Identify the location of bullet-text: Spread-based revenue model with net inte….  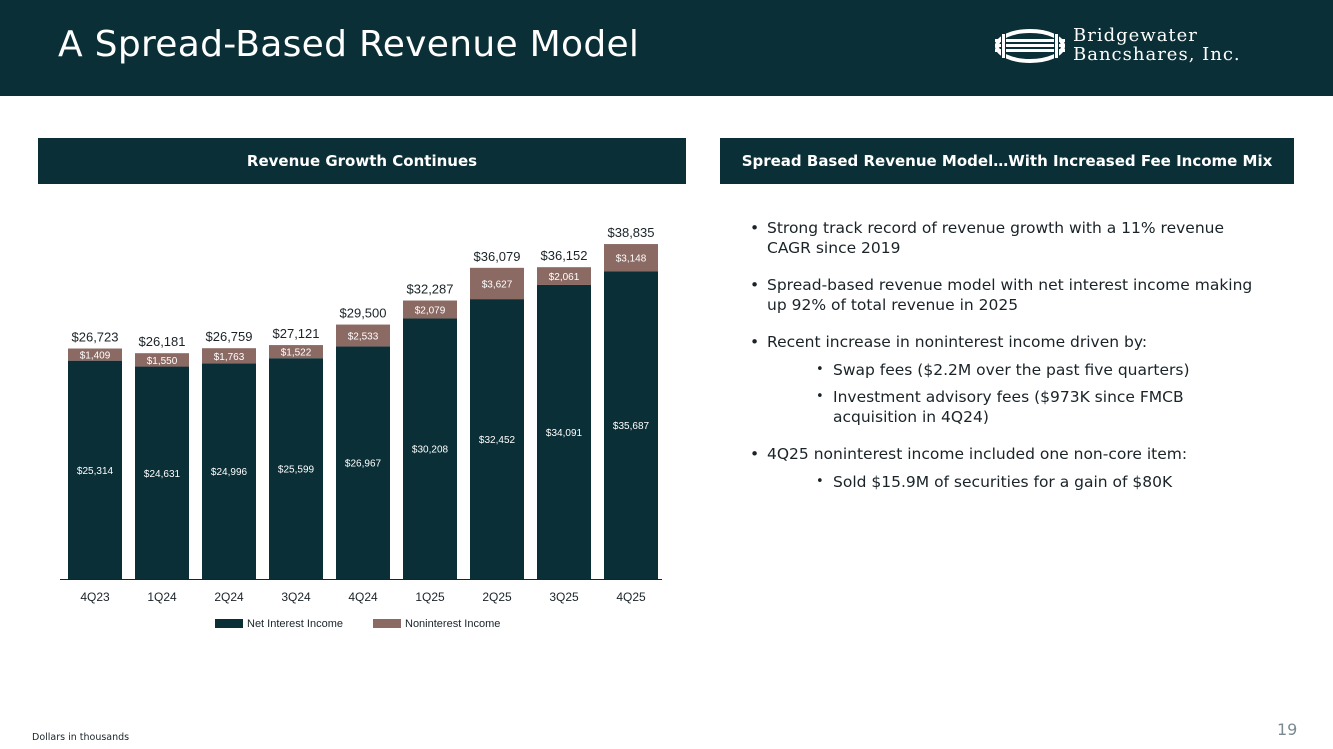
(1010, 295).